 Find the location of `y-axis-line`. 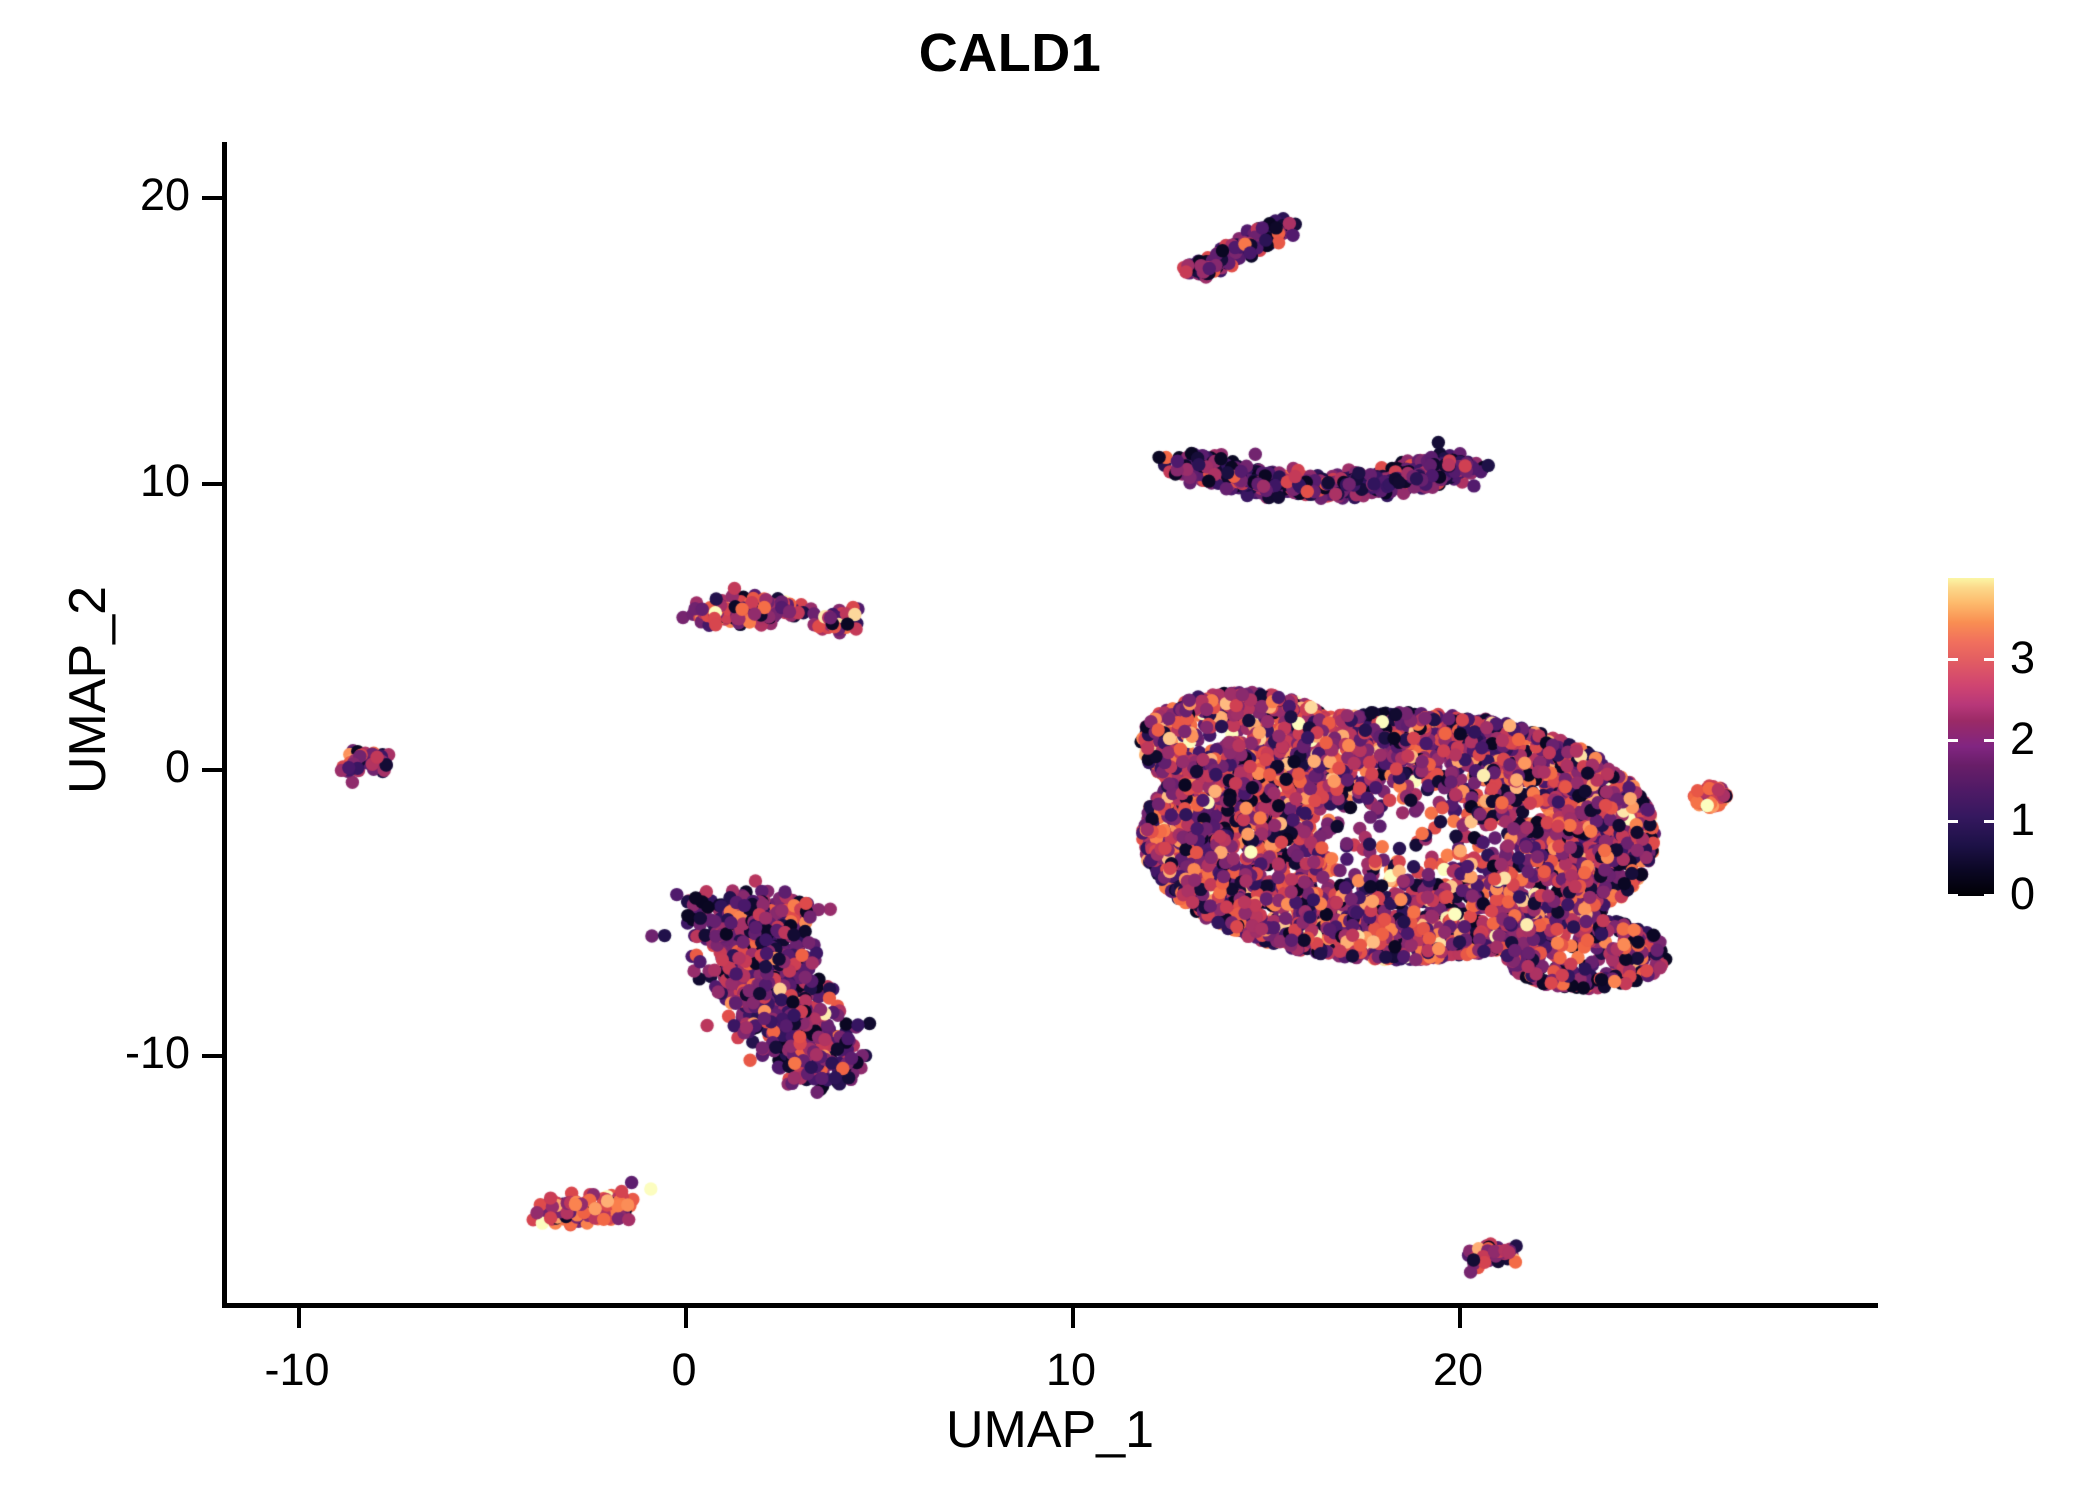

y-axis-line is located at coordinates (224, 725).